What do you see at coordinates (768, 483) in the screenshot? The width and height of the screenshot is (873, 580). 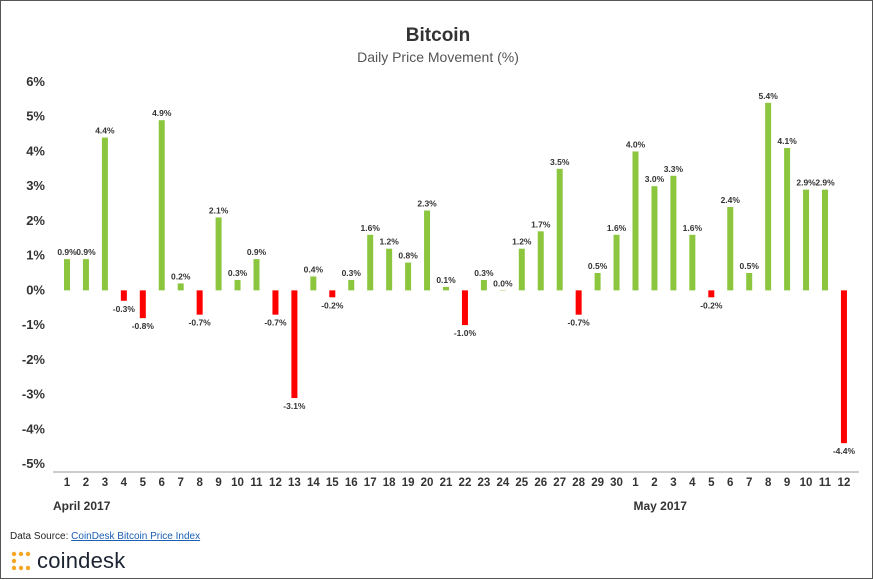 I see `x-tick-label: 8` at bounding box center [768, 483].